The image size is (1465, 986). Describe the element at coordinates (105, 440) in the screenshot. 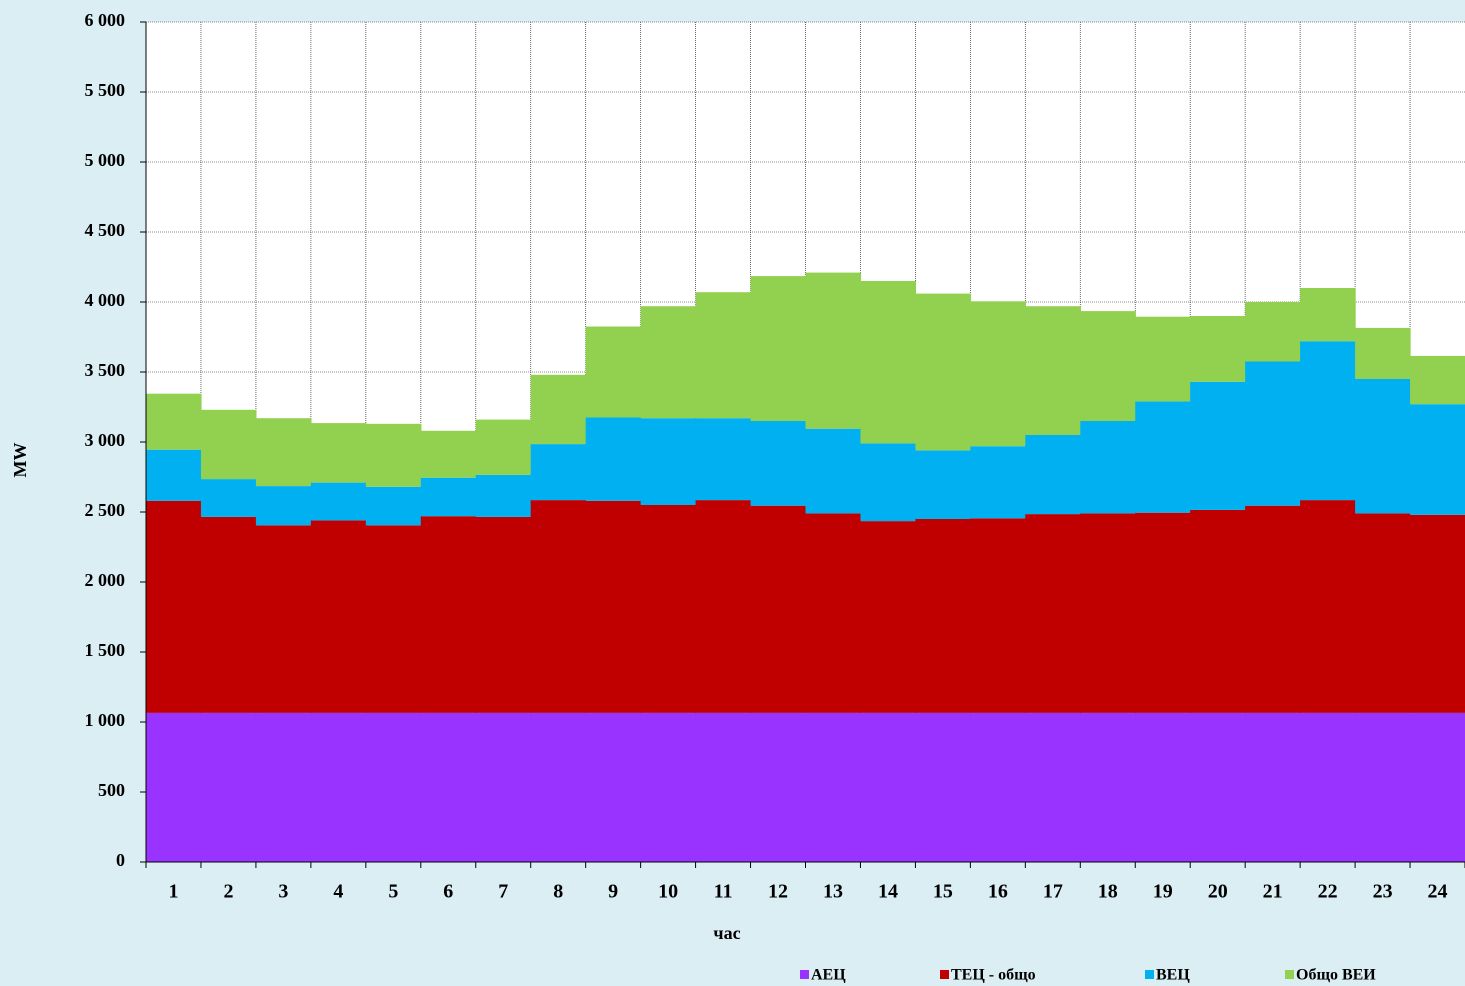

I see `y-tick-label: 3 000` at that location.